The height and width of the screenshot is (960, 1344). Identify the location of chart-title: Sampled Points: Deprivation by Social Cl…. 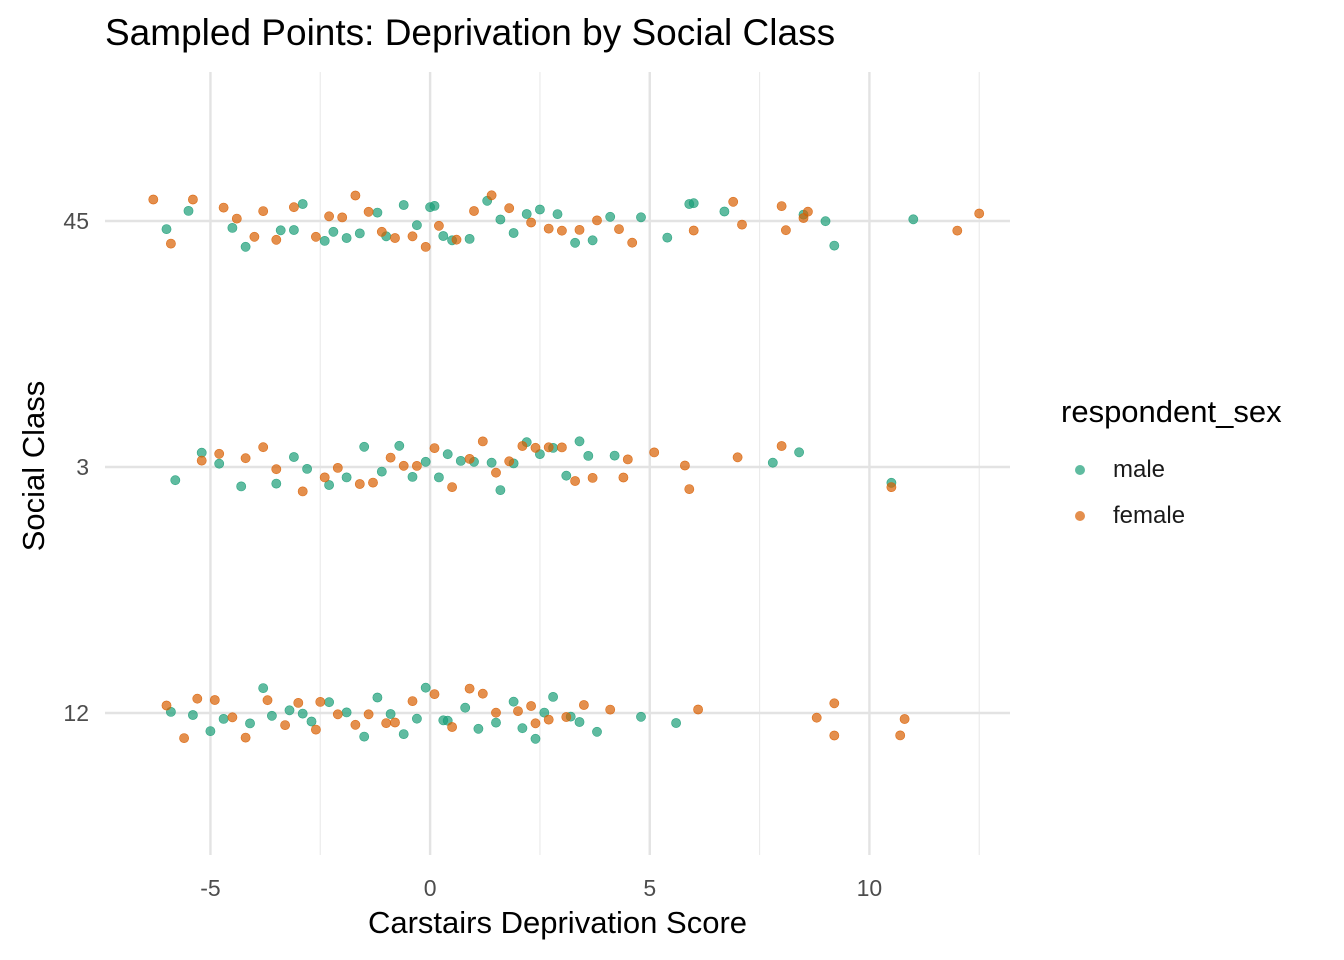
(470, 32).